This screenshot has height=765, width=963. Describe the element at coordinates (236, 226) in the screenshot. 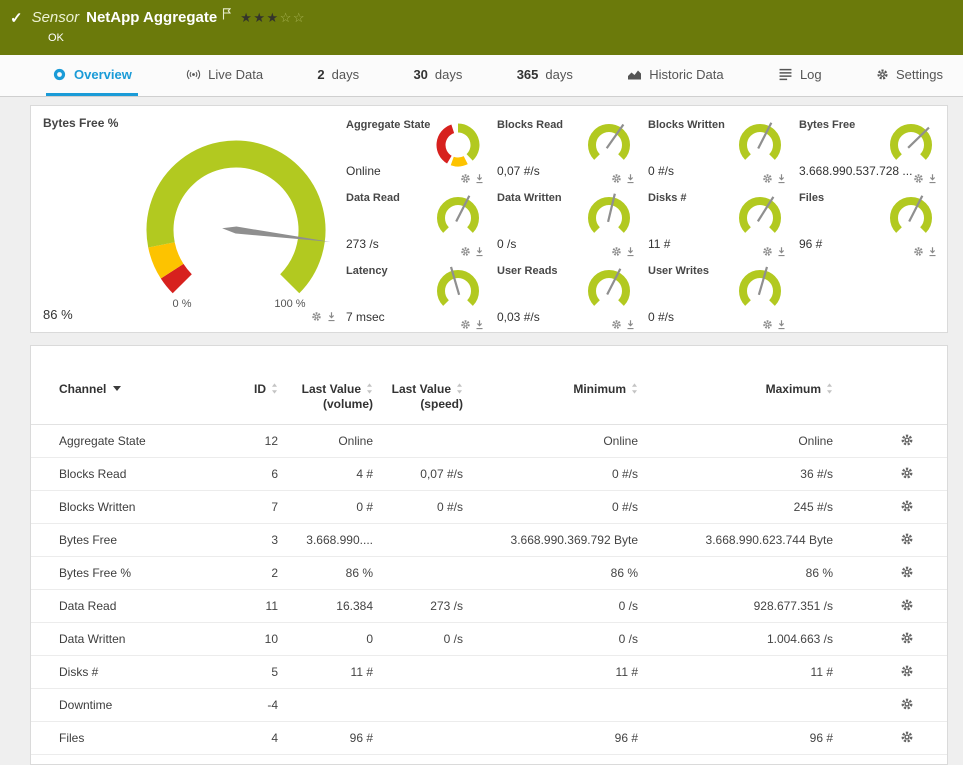

I see `bytes-free-percent-gauge` at that location.